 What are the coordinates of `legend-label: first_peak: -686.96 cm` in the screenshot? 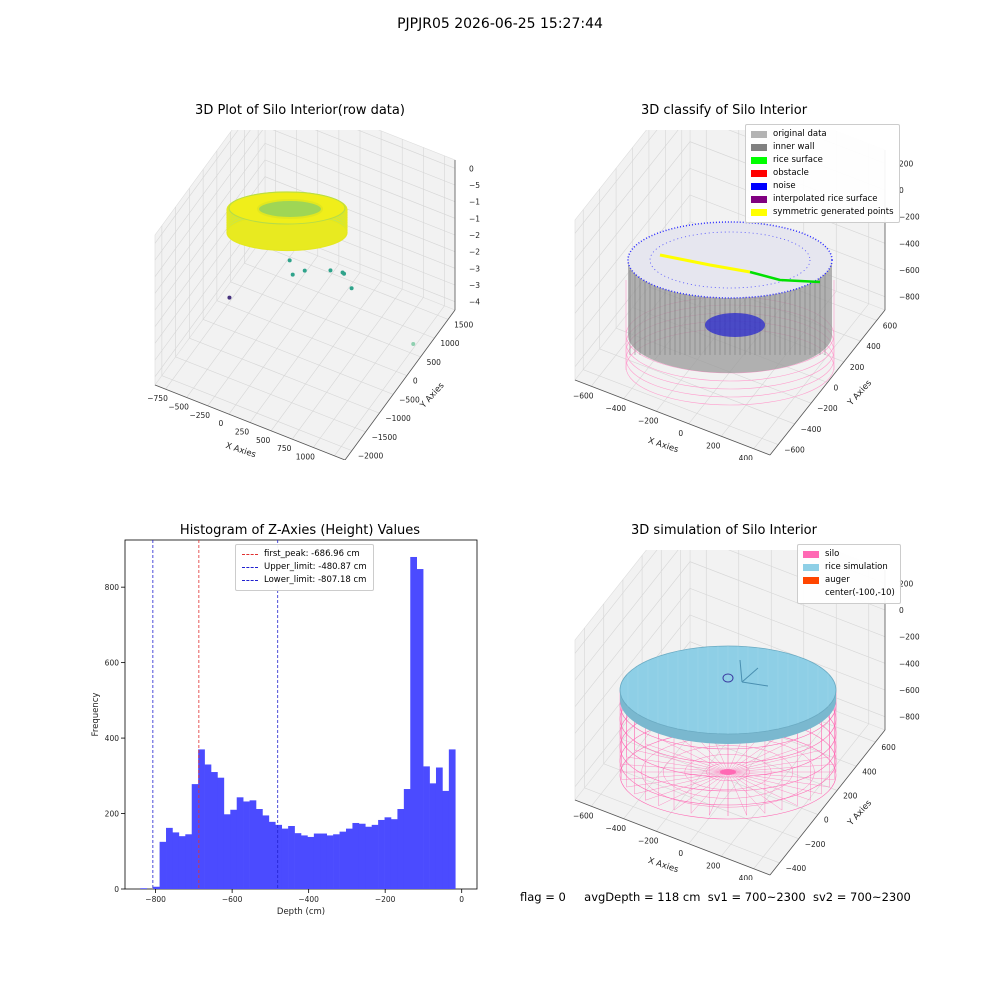 It's located at (312, 554).